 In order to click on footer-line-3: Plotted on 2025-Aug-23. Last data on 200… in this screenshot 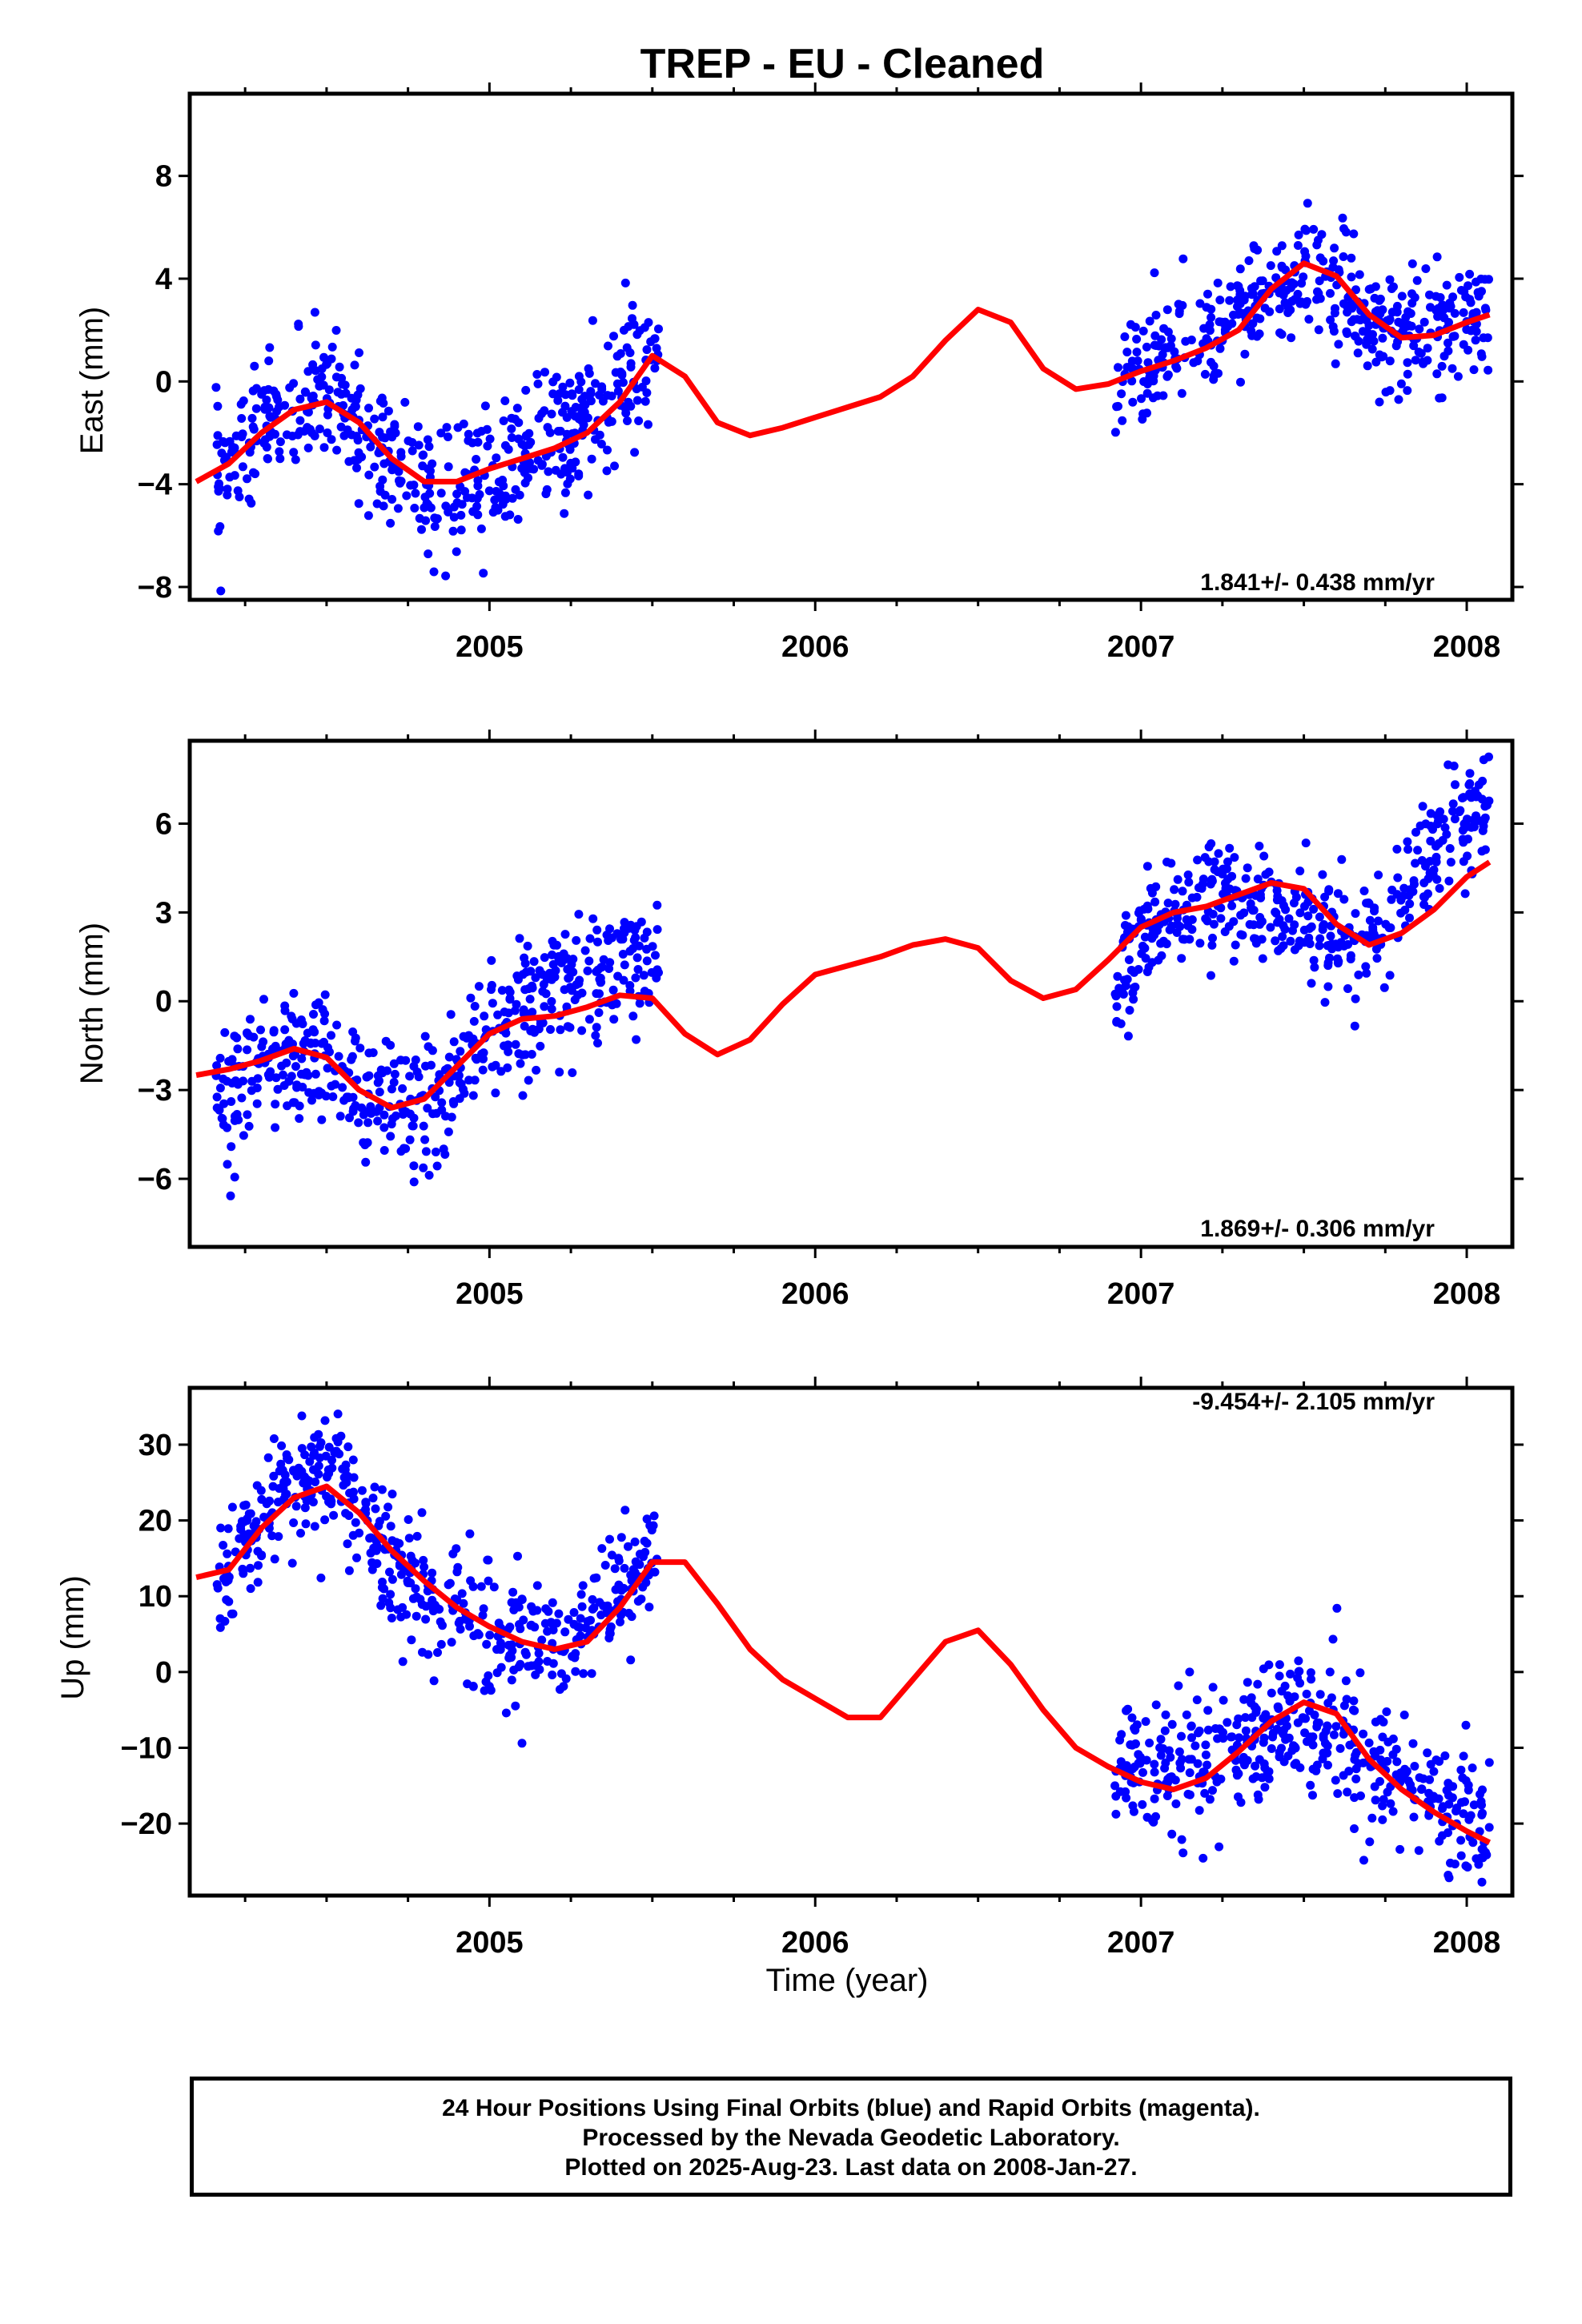, I will do `click(851, 2167)`.